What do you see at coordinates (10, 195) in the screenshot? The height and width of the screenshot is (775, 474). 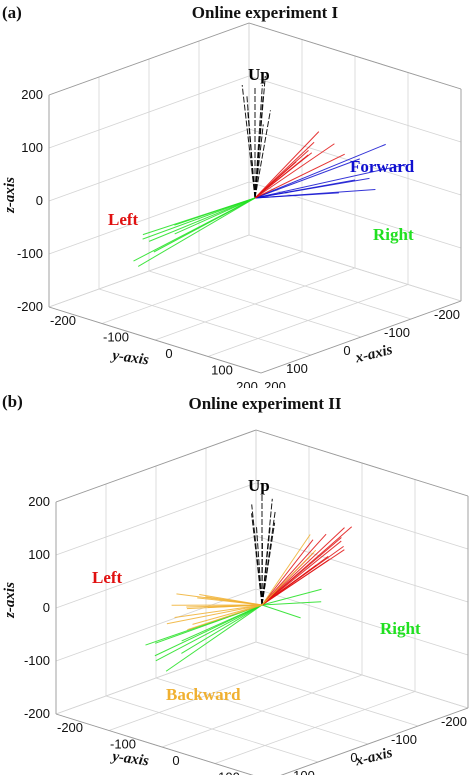 I see `z-axis-label-a: z-axis` at bounding box center [10, 195].